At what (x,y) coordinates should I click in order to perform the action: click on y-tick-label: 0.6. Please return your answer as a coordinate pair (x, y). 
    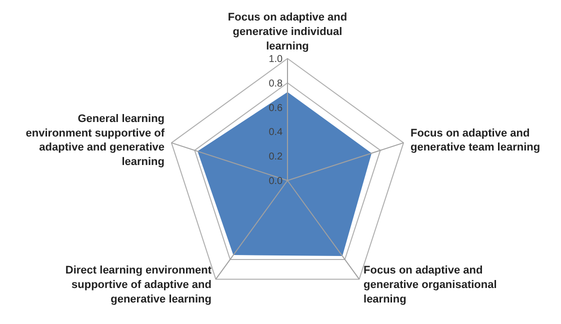
    Looking at the image, I should click on (276, 108).